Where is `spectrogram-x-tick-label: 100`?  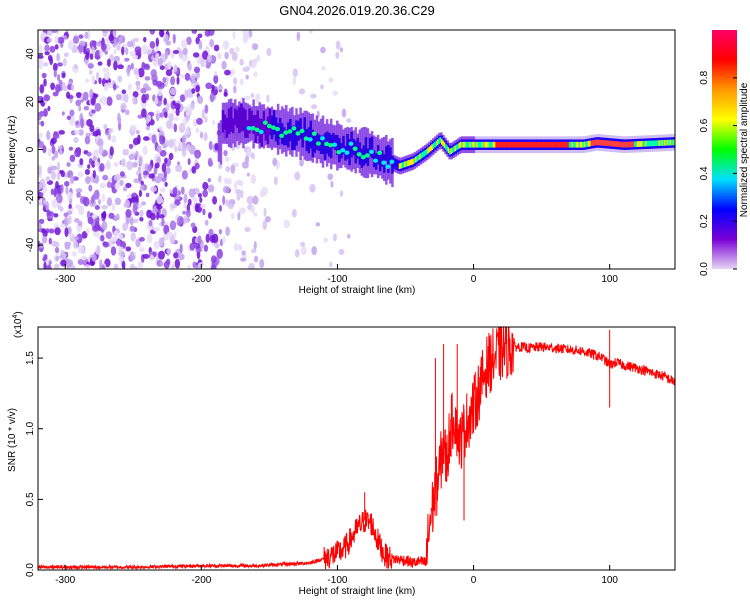 spectrogram-x-tick-label: 100 is located at coordinates (609, 279).